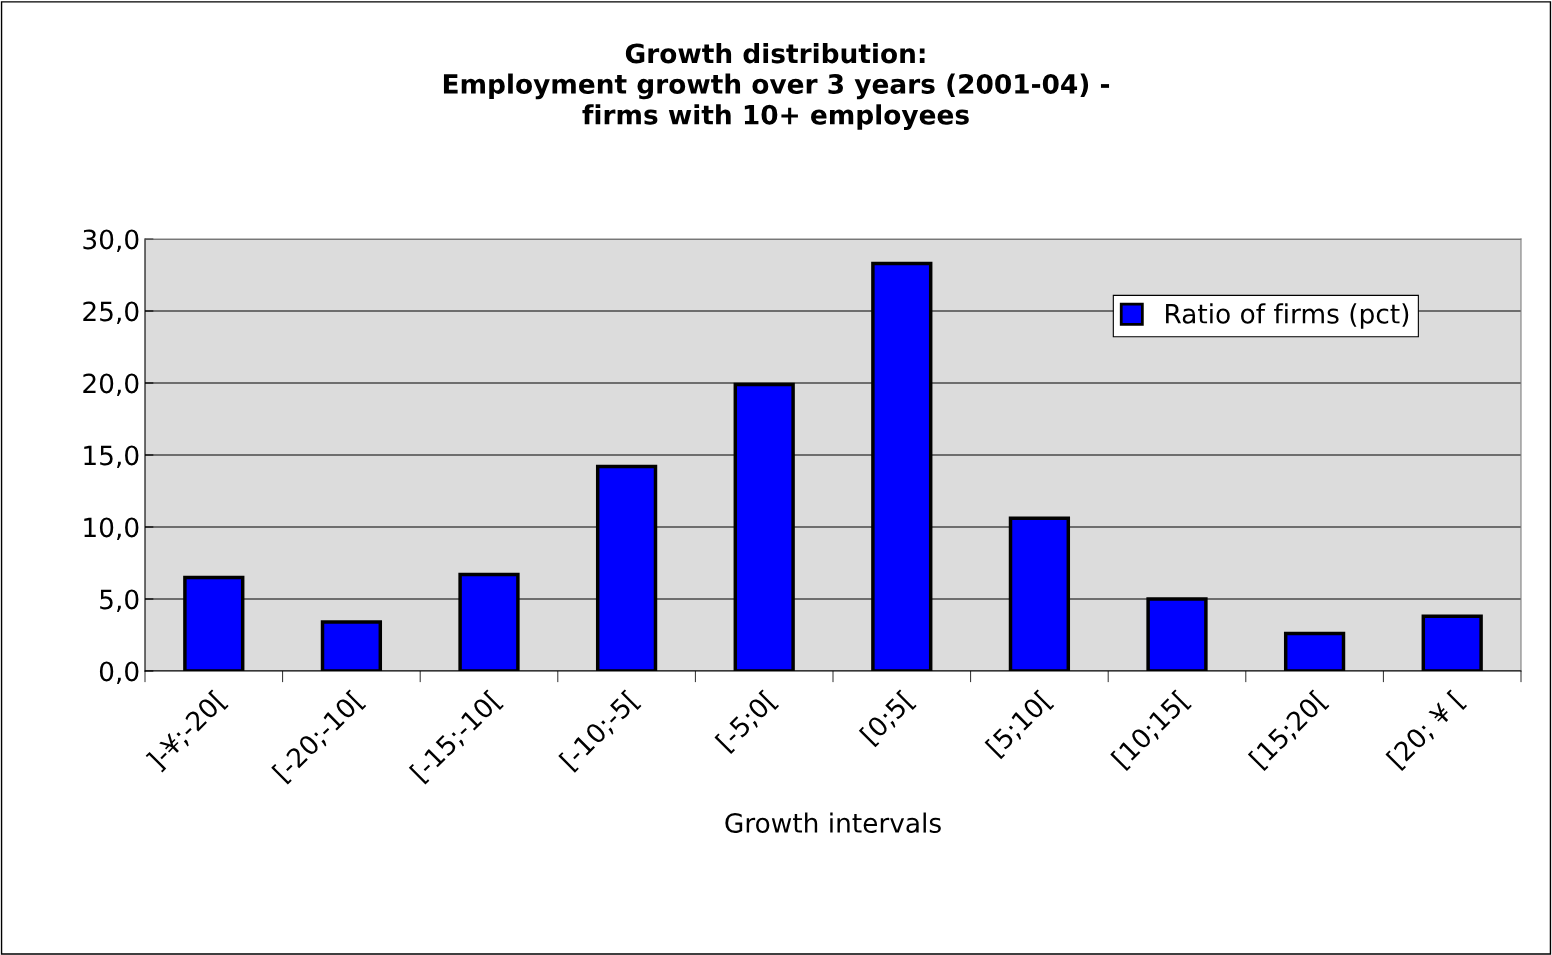 Image resolution: width=1552 pixels, height=955 pixels. Describe the element at coordinates (111, 457) in the screenshot. I see `y-tick-label: 15,0` at that location.